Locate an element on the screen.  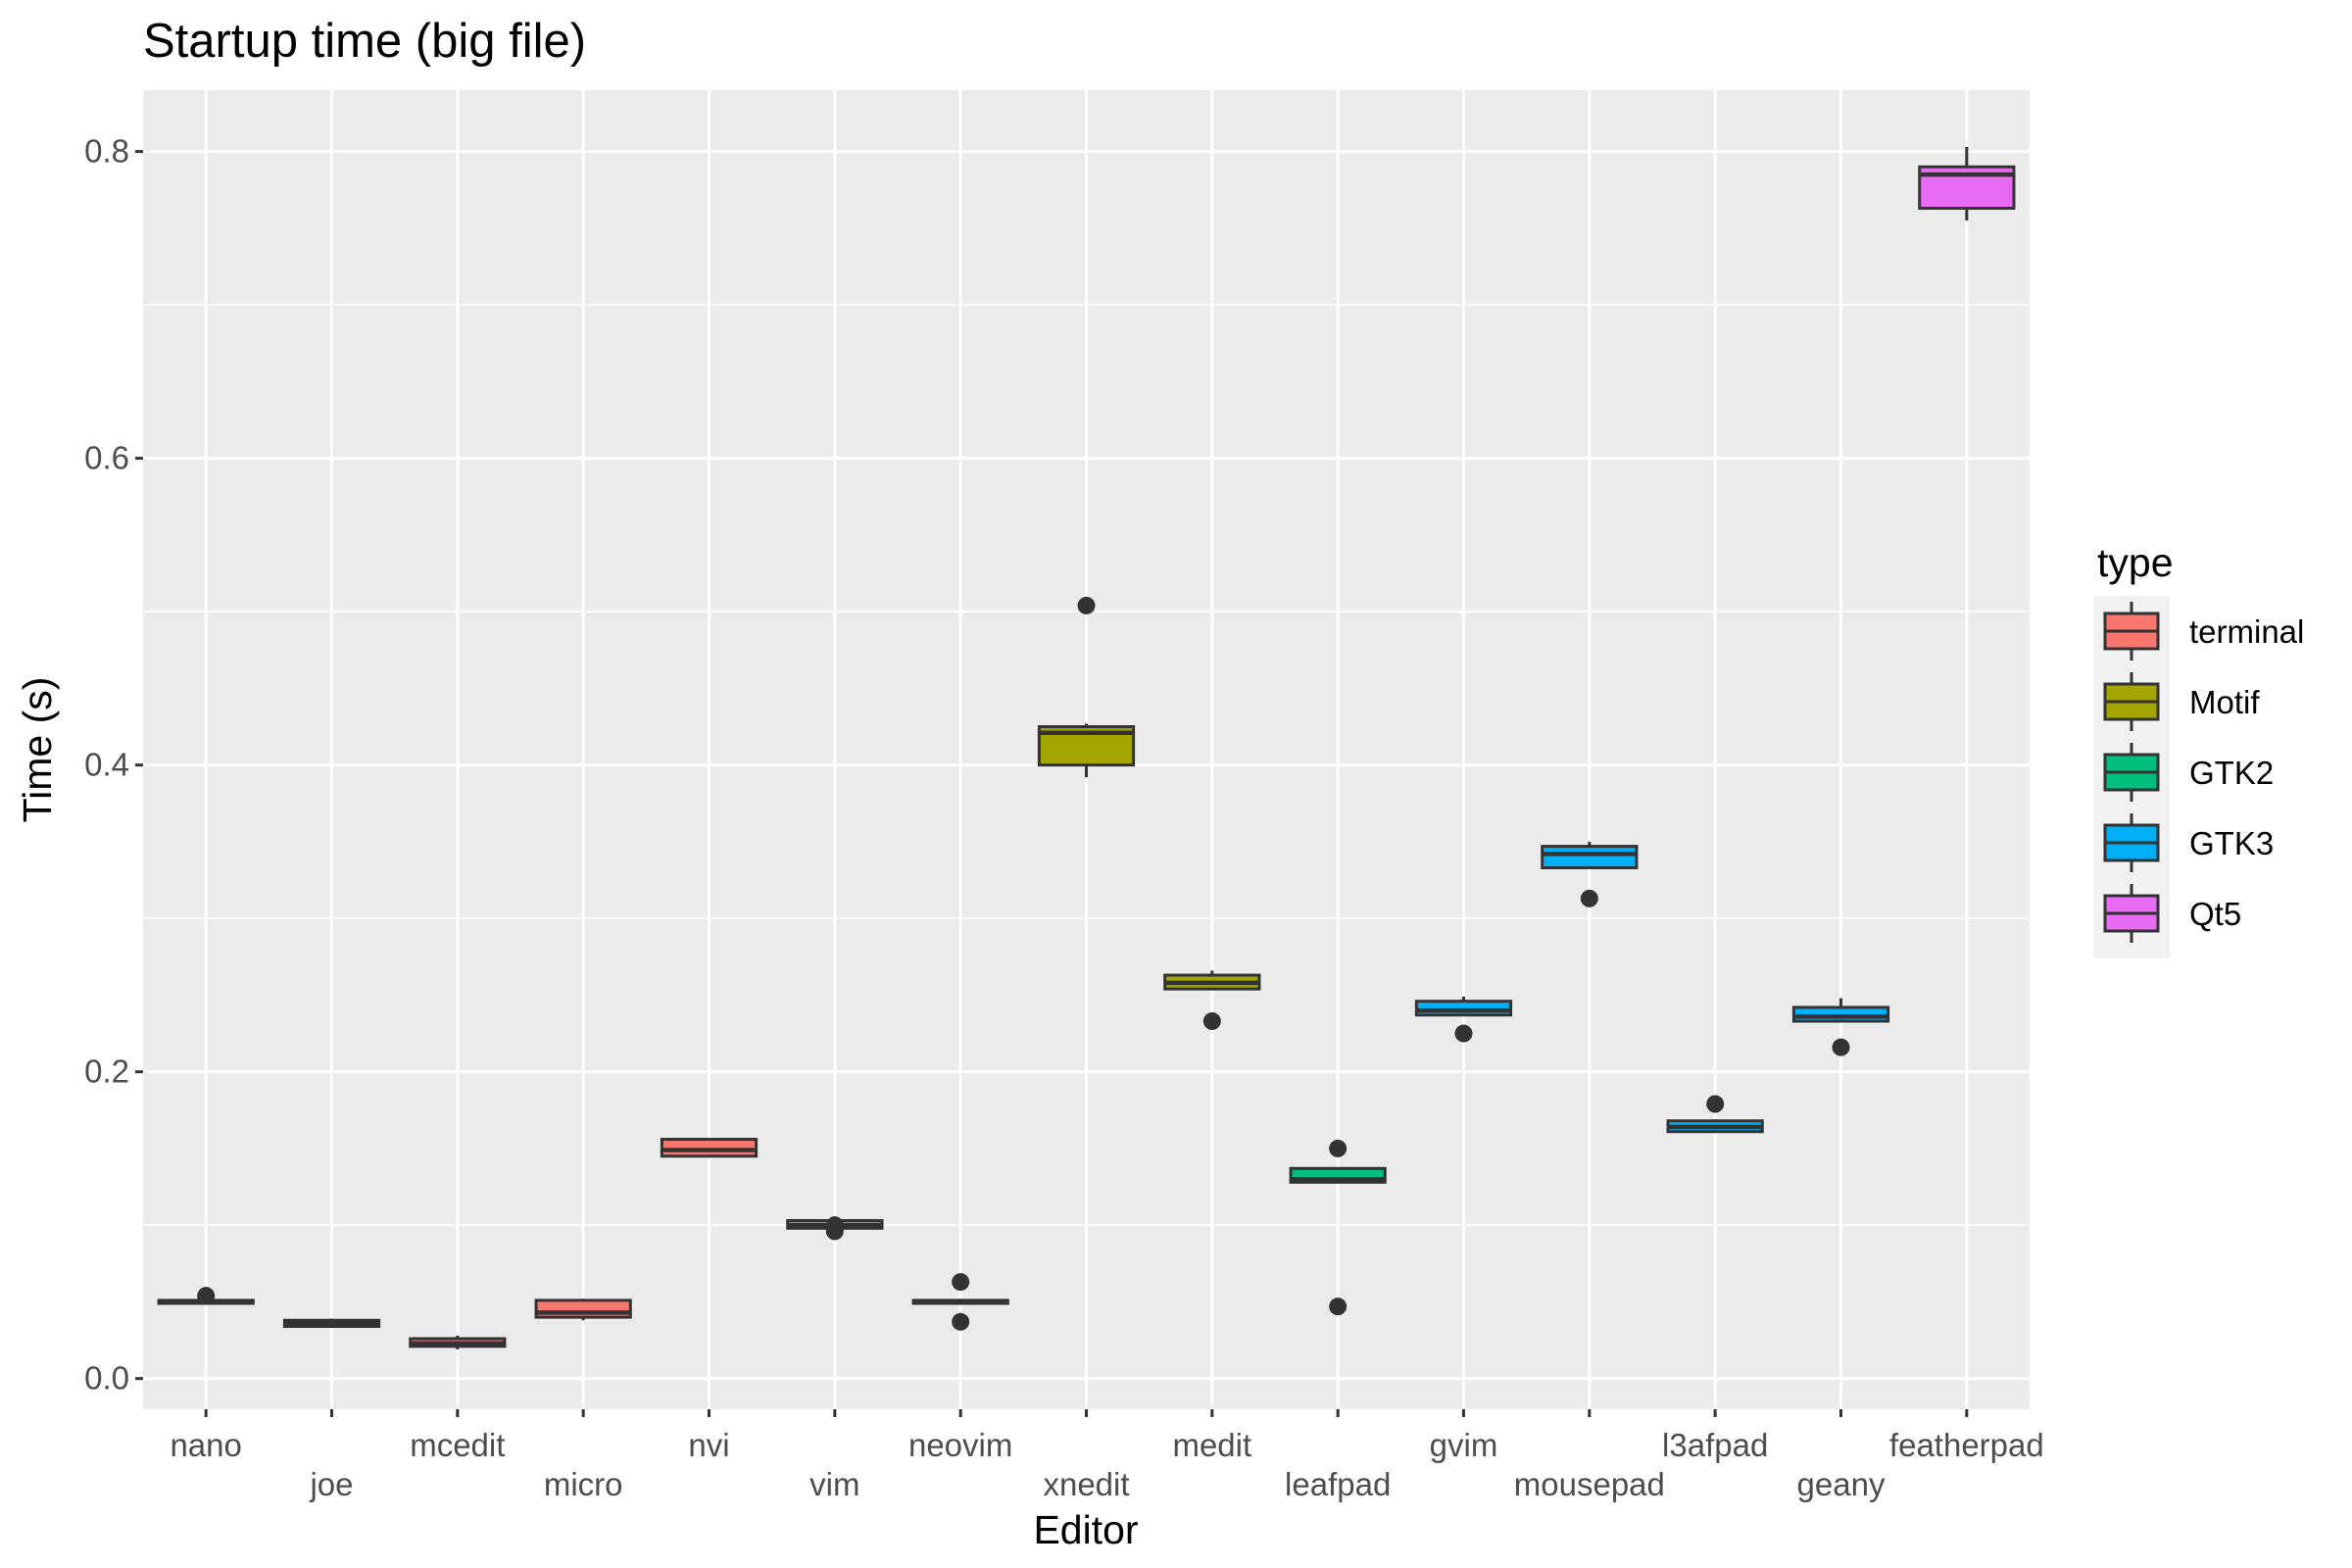
x-tick-label: vim is located at coordinates (834, 1484).